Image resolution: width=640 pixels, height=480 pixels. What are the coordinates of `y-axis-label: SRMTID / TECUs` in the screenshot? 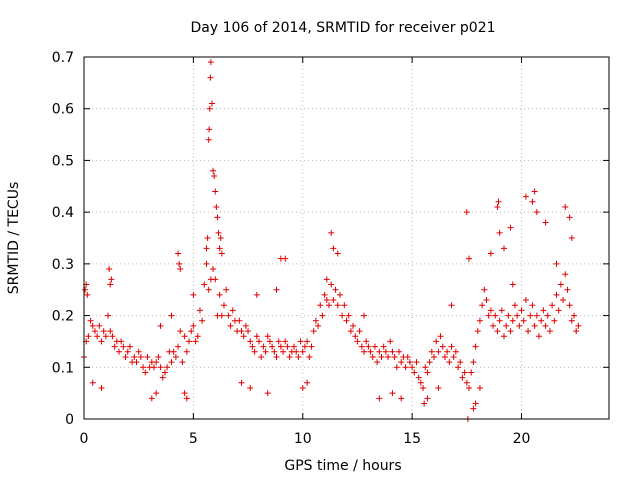 It's located at (14, 238).